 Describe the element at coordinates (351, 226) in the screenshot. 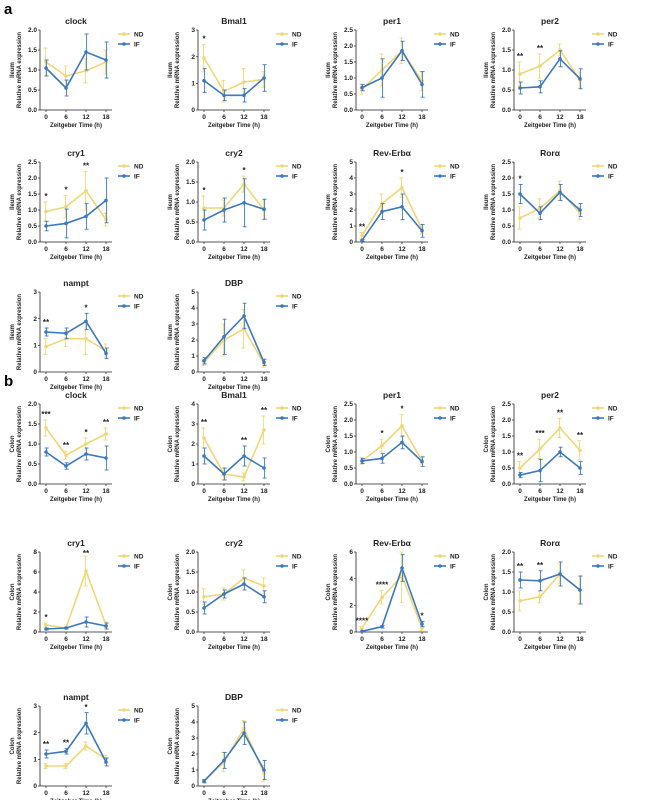

I see `y-tick-label: 1` at that location.